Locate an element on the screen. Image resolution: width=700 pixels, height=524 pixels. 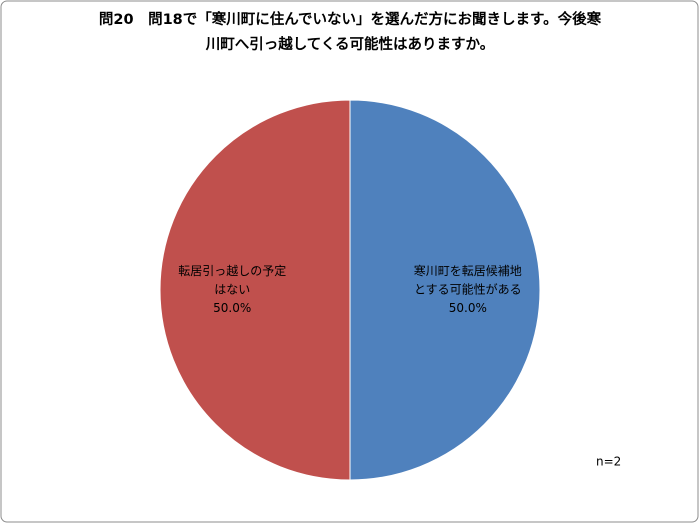
chart-title: 問20 問18で「寒川町に住んでいない」を選んだ方にお聞きします。今後寒 is located at coordinates (350, 19).